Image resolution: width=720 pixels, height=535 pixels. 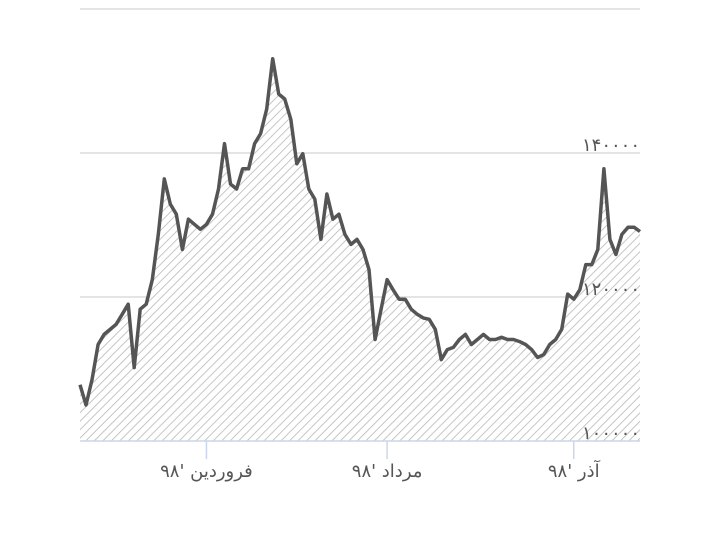 I want to click on y-tick-label: ۱۰۰۰۰۰, so click(x=611, y=433).